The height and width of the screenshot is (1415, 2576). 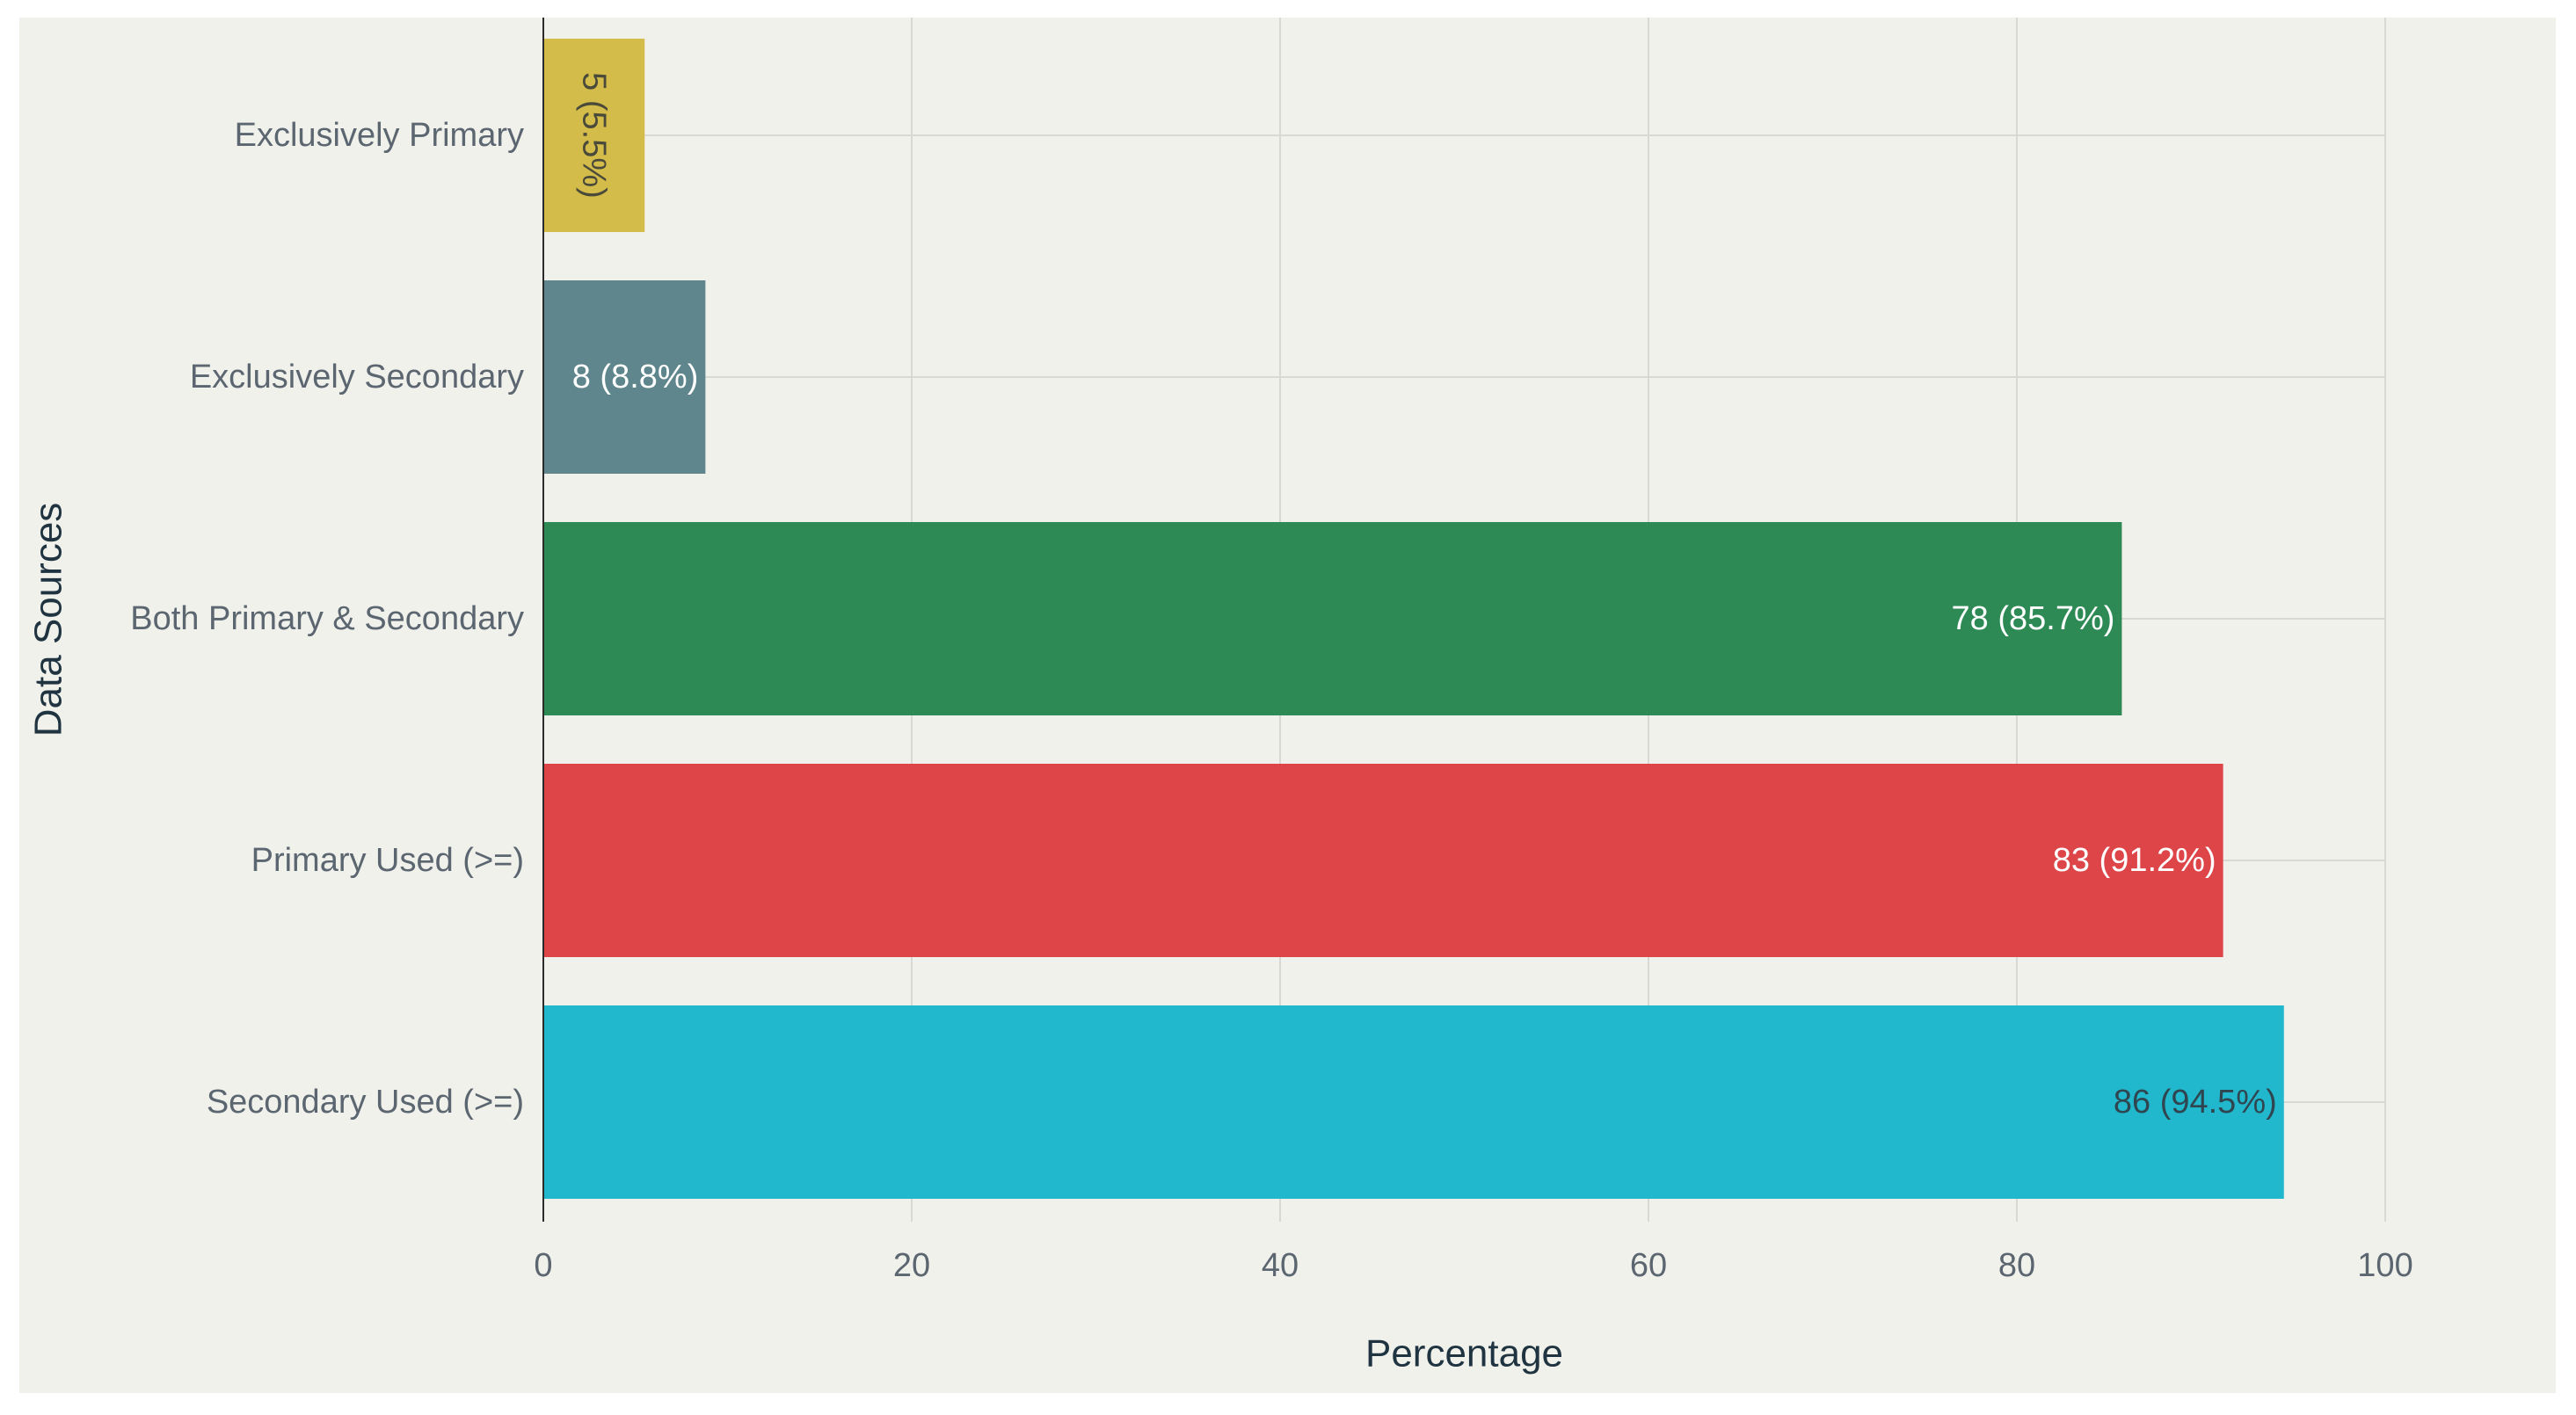 I want to click on y-tick-label: Primary Used (>=), so click(x=387, y=861).